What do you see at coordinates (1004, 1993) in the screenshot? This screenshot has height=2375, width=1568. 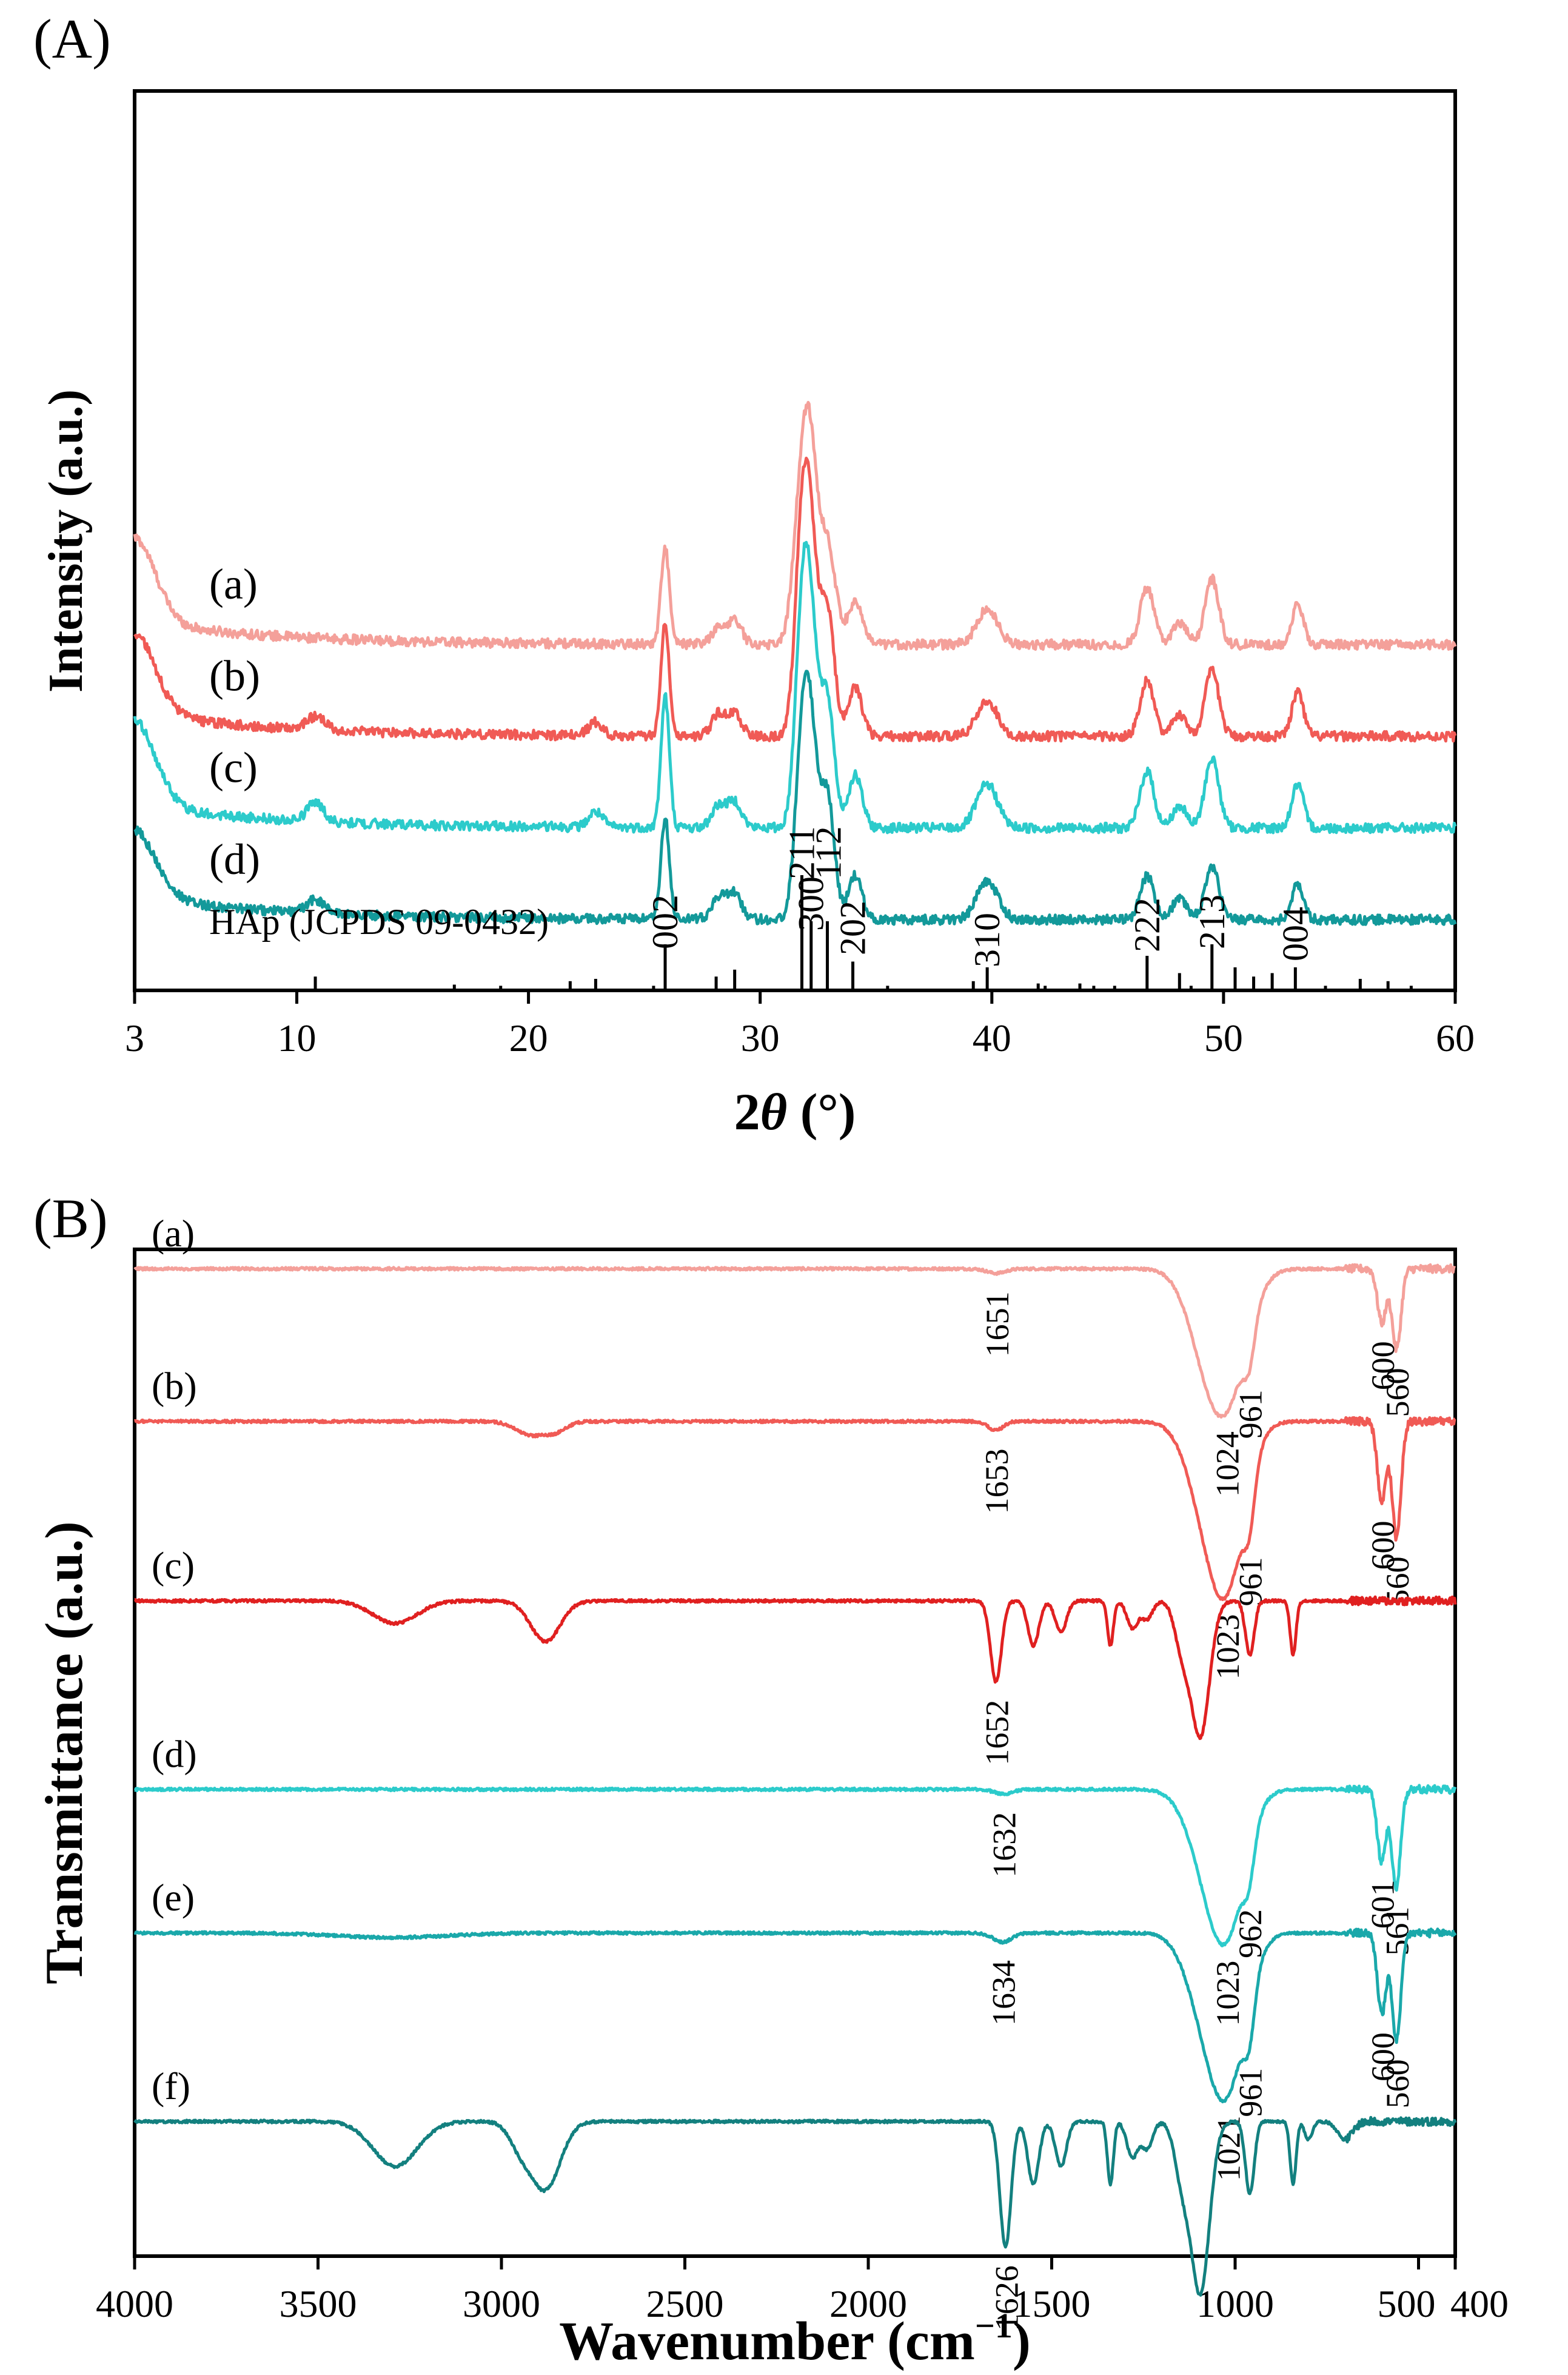 I see `panel-b-peak-annotation: 1634` at bounding box center [1004, 1993].